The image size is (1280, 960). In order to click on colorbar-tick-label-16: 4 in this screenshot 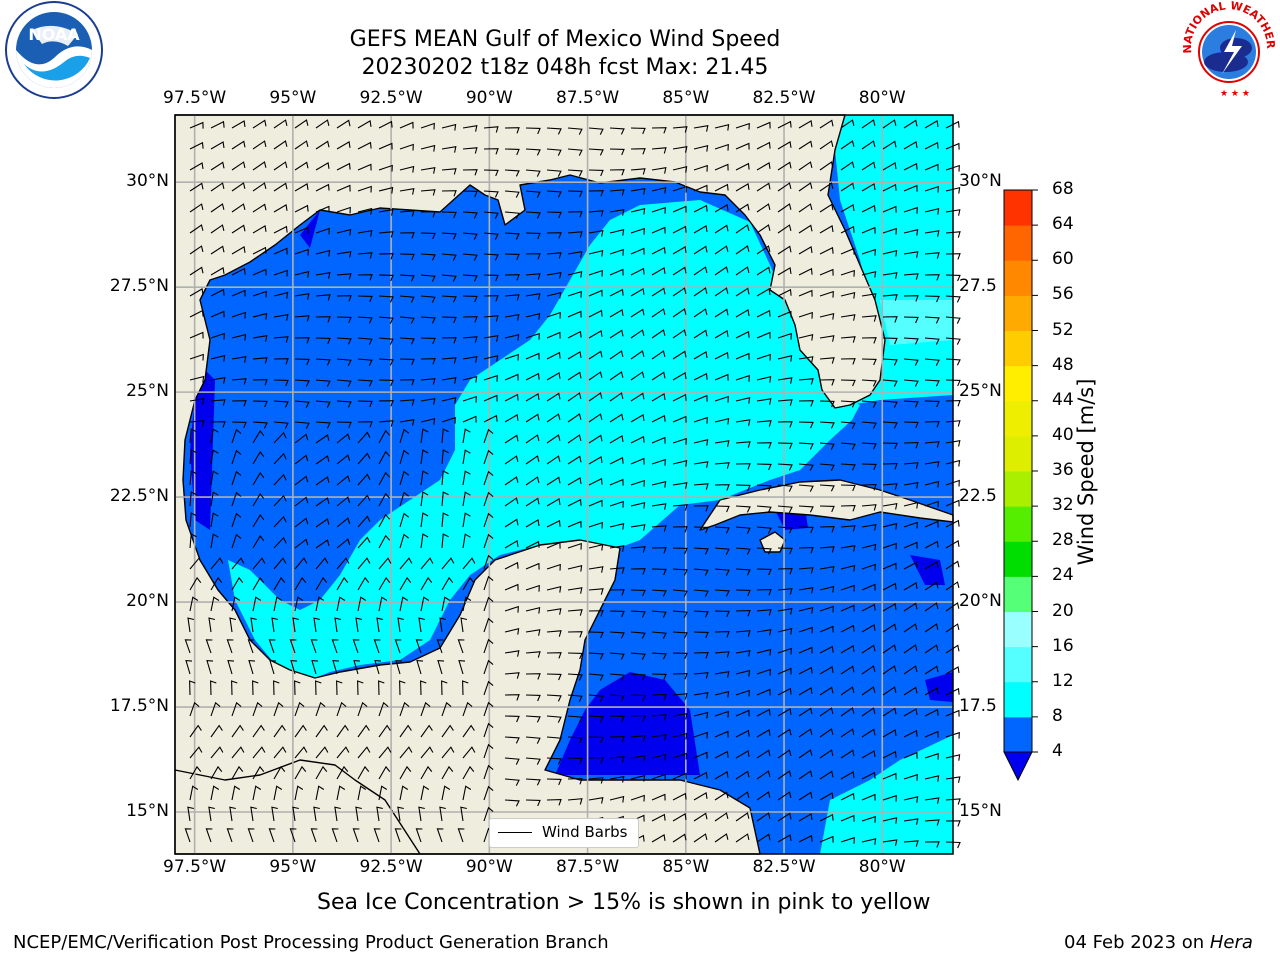, I will do `click(1057, 751)`.